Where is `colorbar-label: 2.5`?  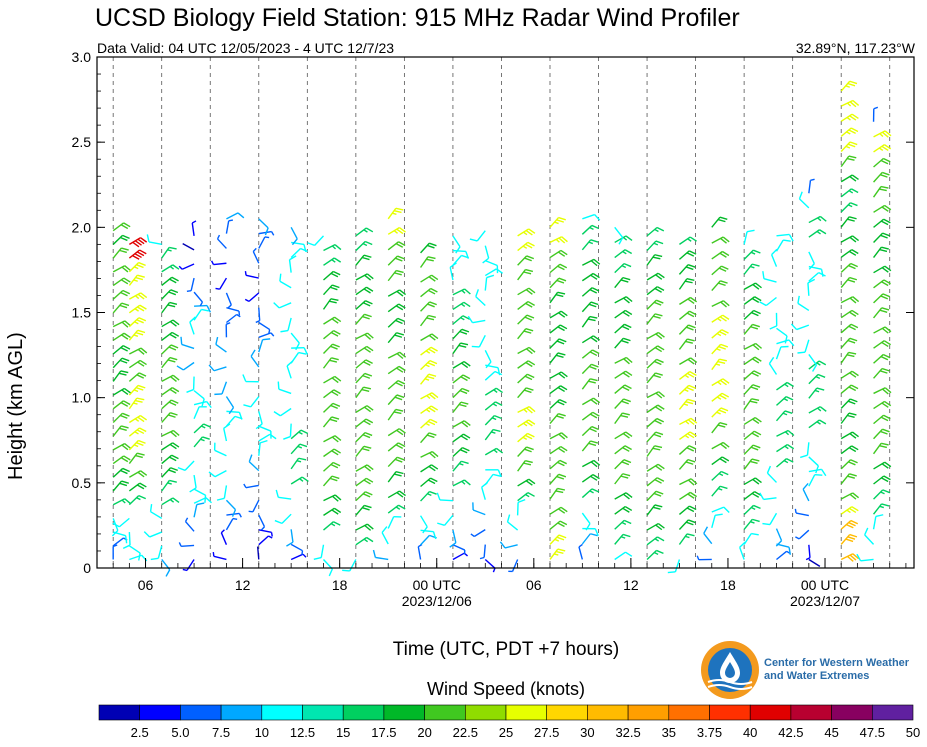 colorbar-label: 2.5 is located at coordinates (140, 732).